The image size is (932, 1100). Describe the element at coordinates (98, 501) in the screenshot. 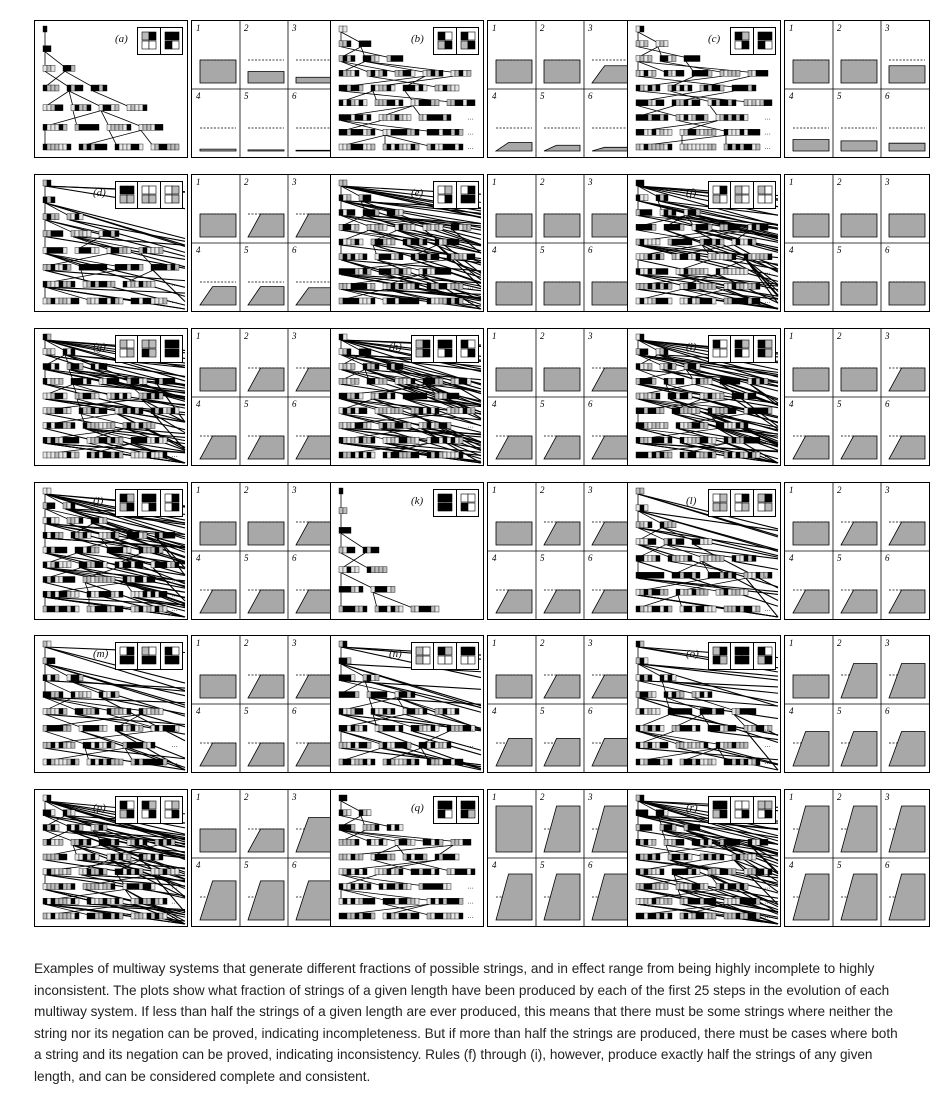

I see `panel-label: (j)` at that location.